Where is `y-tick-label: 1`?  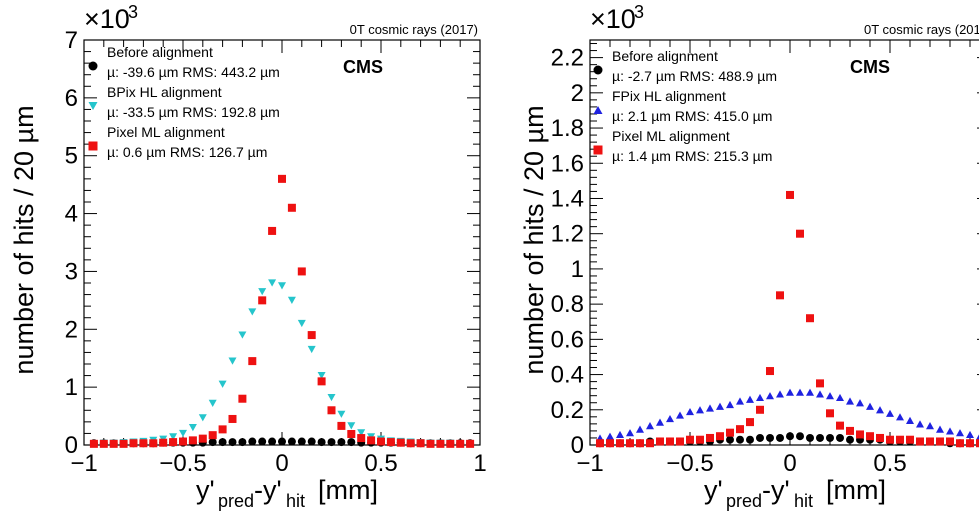 y-tick-label: 1 is located at coordinates (71, 387).